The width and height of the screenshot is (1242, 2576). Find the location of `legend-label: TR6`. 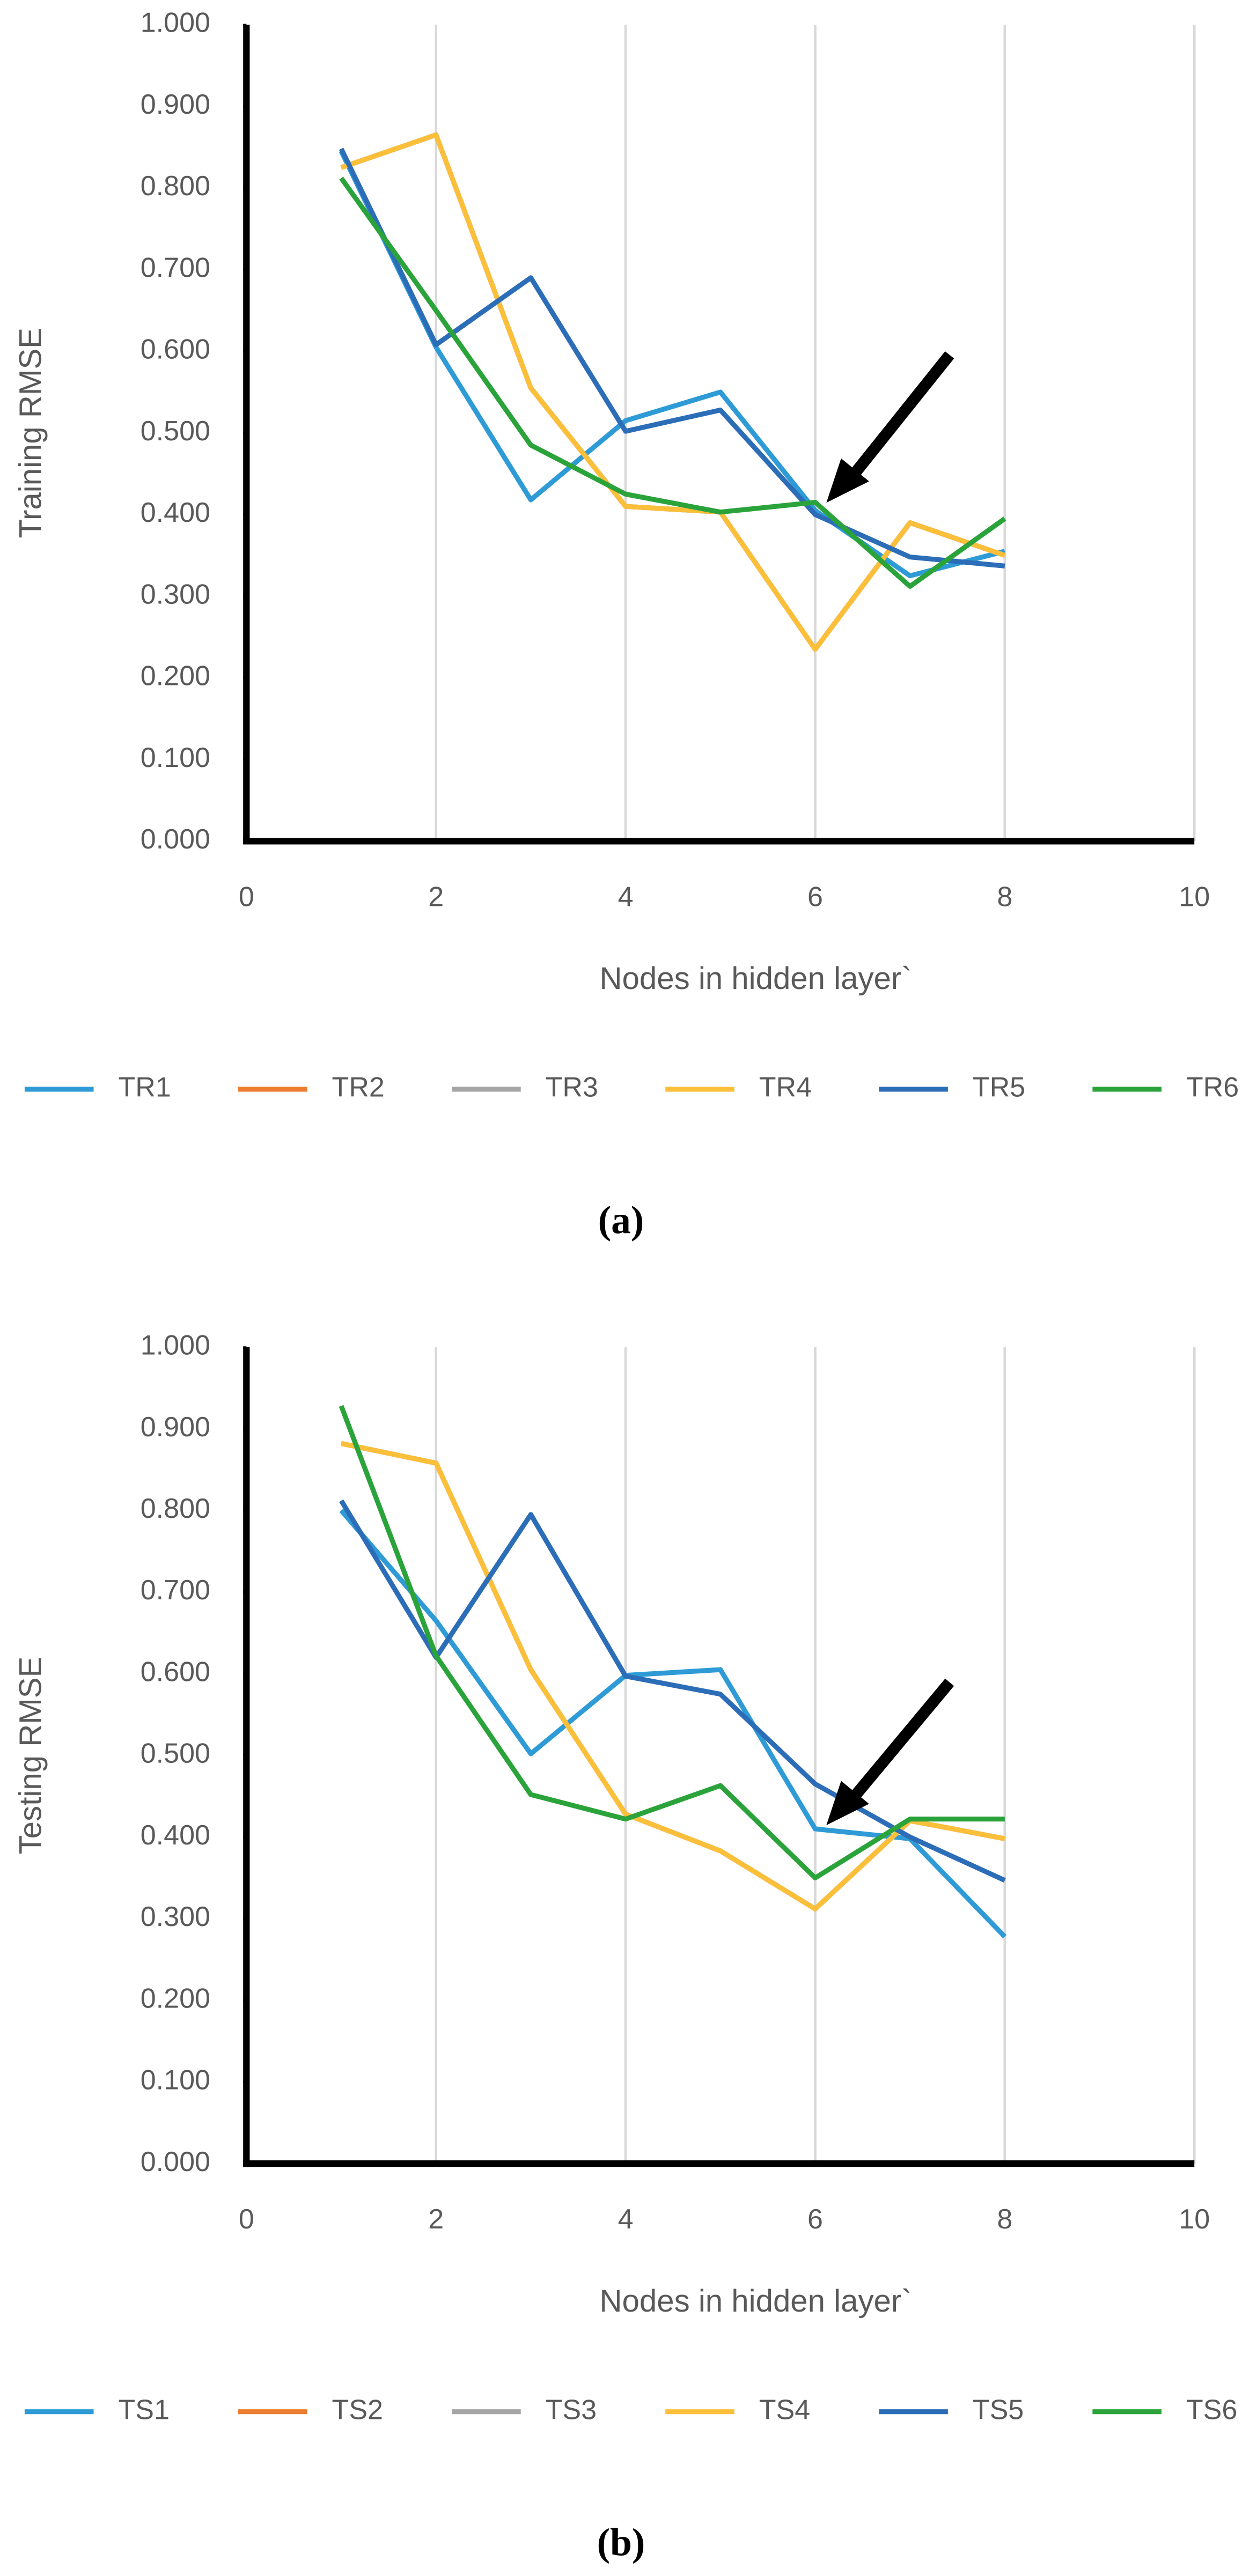

legend-label: TR6 is located at coordinates (1213, 1087).